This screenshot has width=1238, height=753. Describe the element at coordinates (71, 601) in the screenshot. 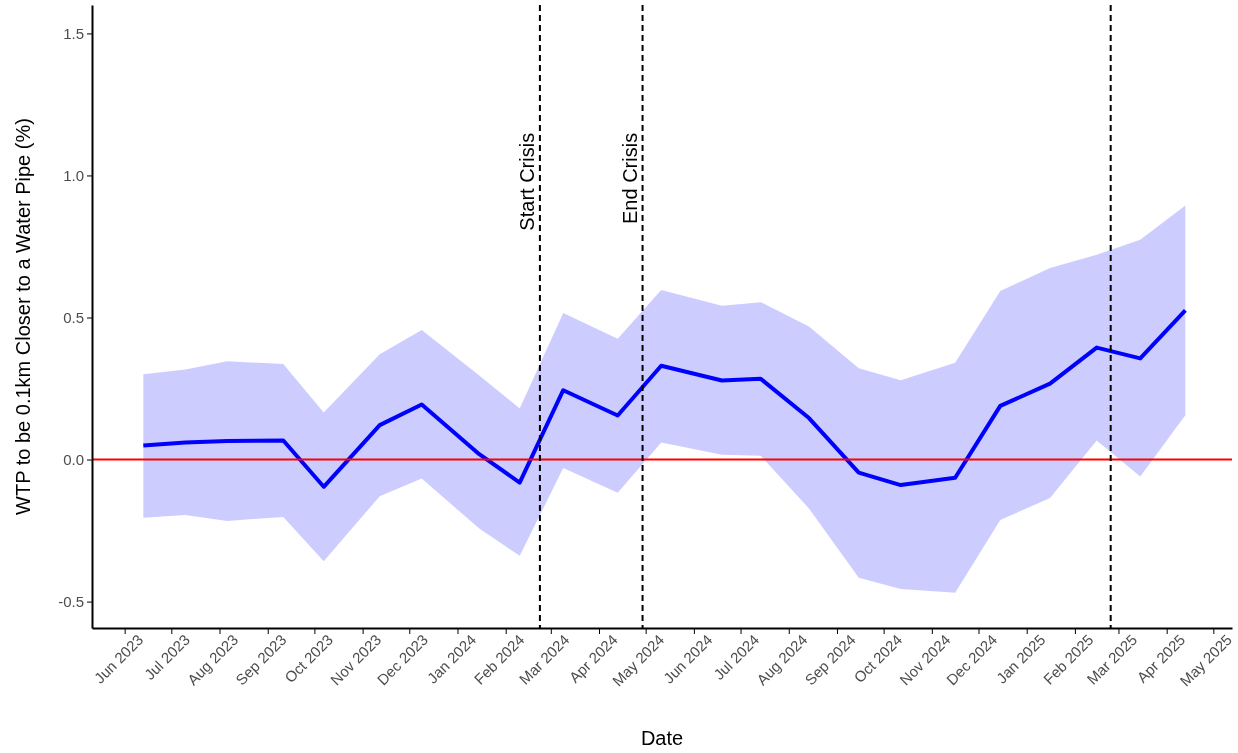

I see `y-tick-label: -0.5` at that location.